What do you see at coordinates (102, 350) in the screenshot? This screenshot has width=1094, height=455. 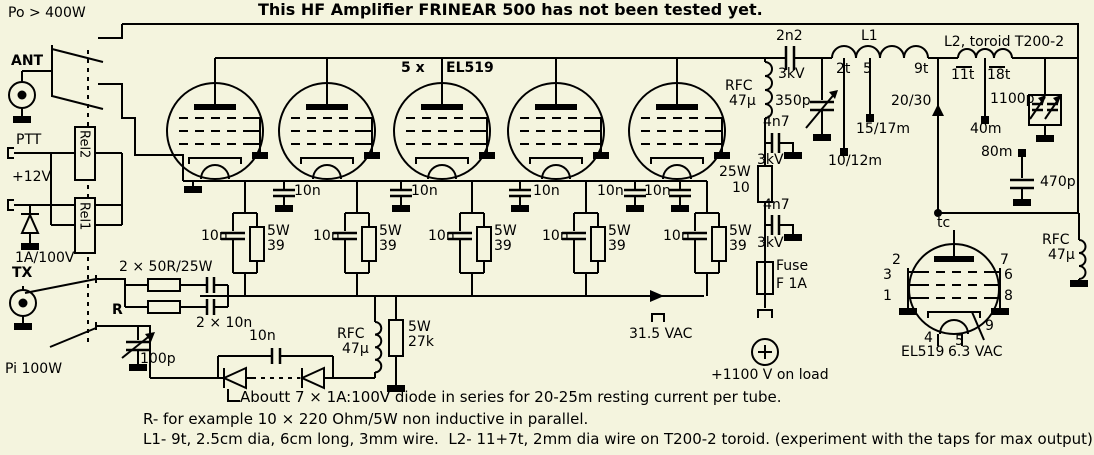 I see `r-switch-and-input-tune` at bounding box center [102, 350].